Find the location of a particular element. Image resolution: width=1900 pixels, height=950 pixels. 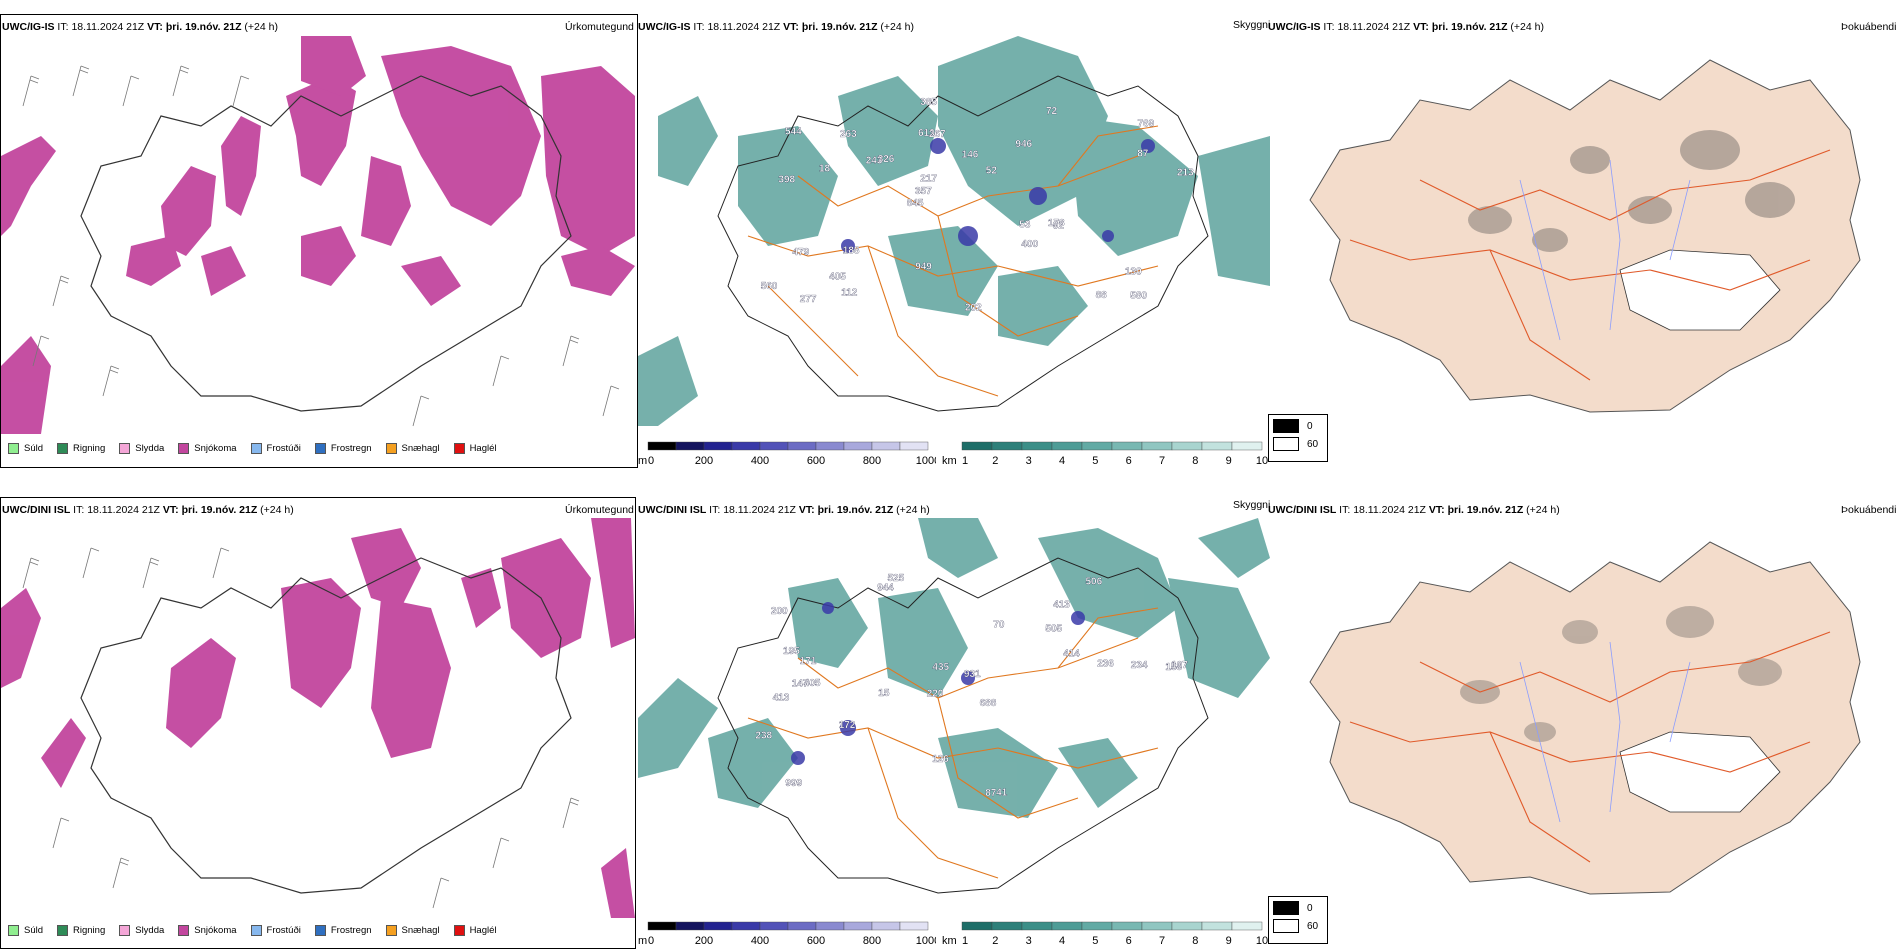

precip-map-r2 is located at coordinates (318, 718).